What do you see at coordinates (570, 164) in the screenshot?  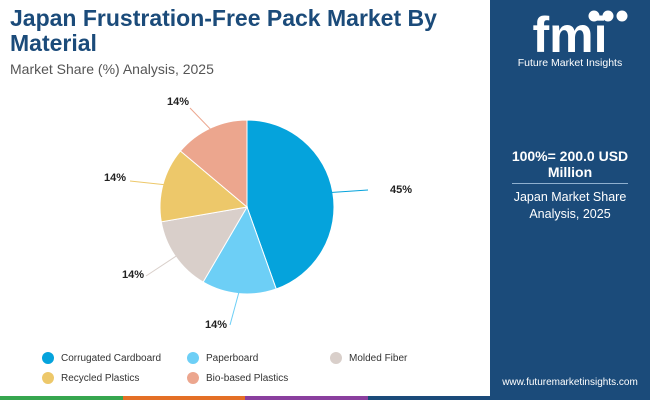 I see `market-total: 100%= 200.0 USD Million` at bounding box center [570, 164].